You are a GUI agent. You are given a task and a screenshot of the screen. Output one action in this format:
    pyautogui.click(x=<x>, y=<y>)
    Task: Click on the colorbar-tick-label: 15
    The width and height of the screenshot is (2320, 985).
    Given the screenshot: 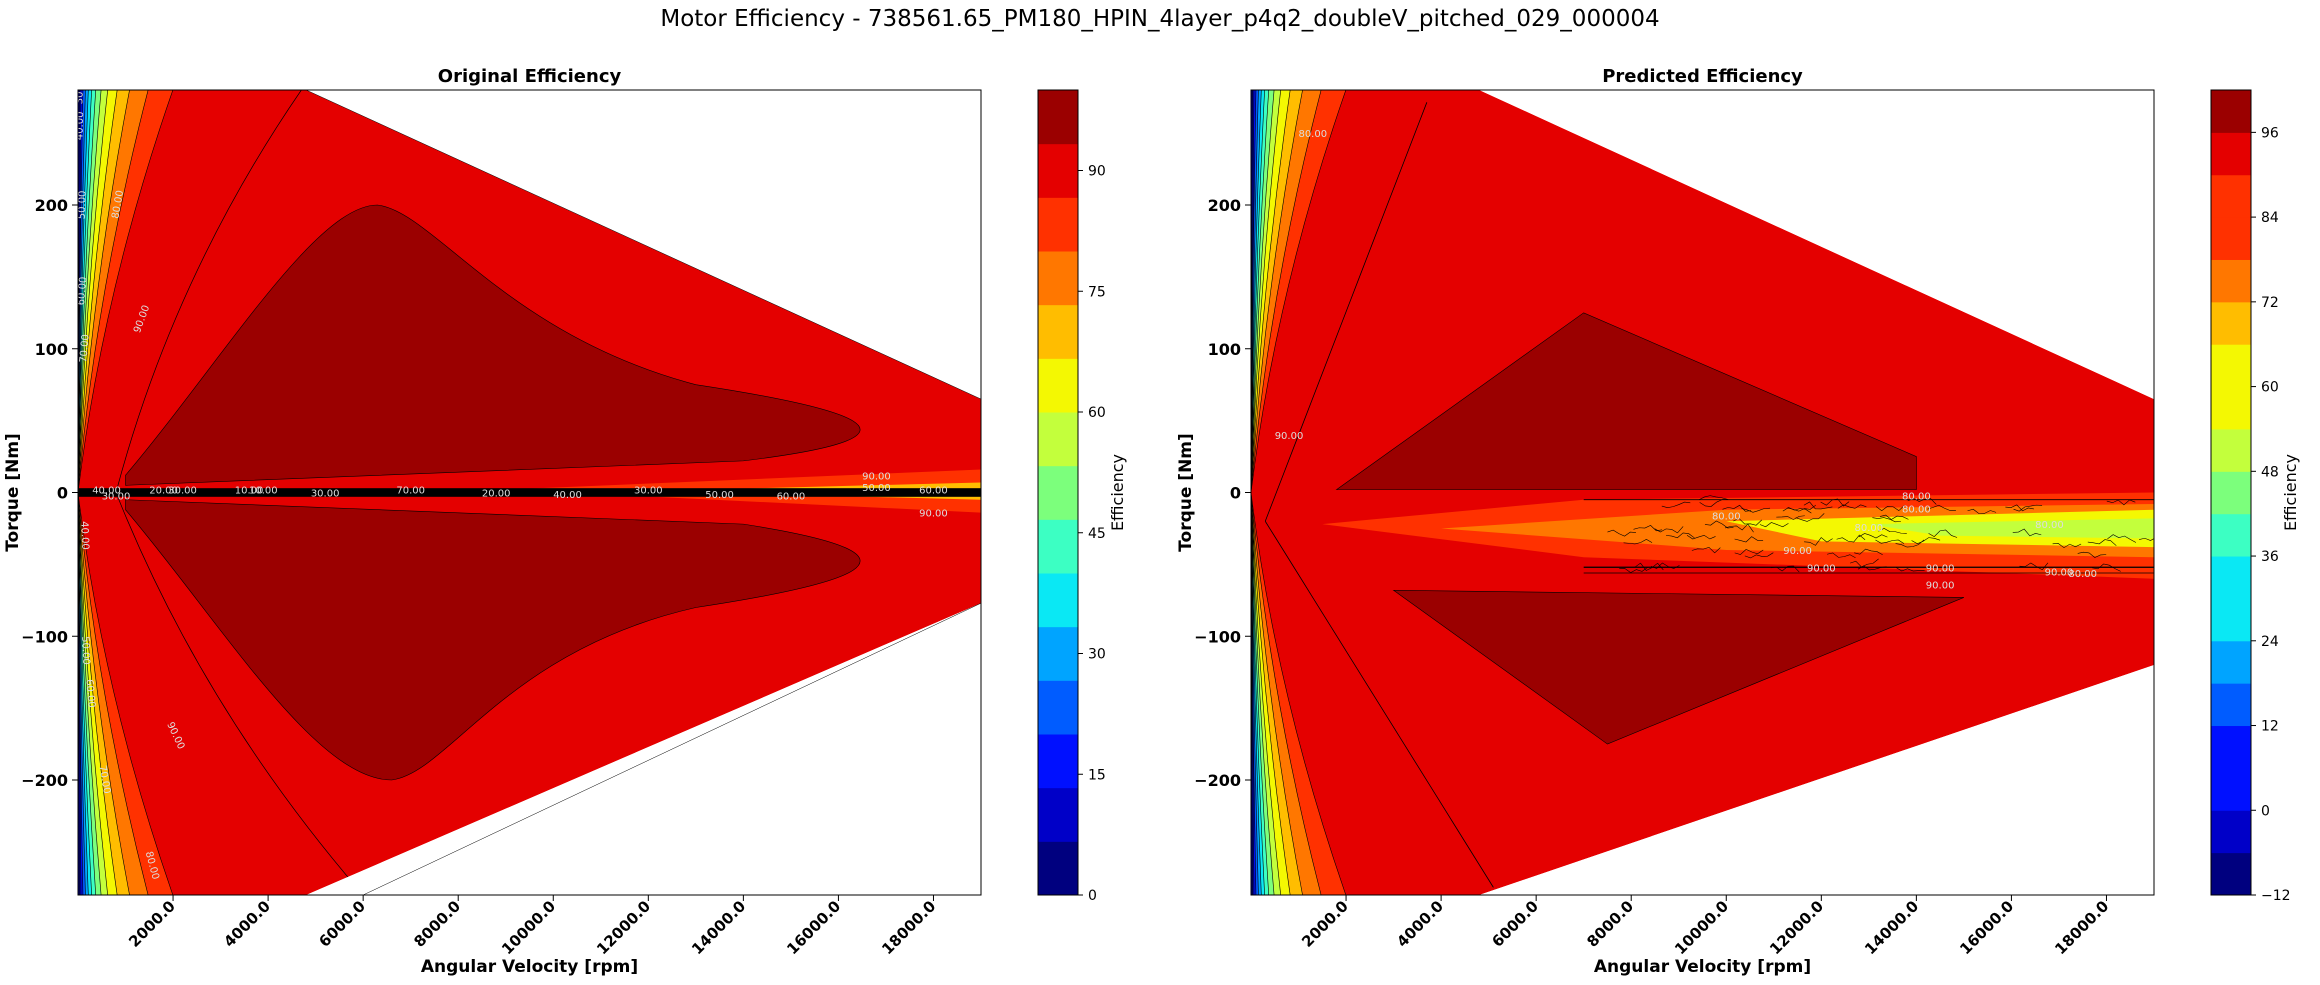 What is the action you would take?
    pyautogui.click(x=1097, y=775)
    